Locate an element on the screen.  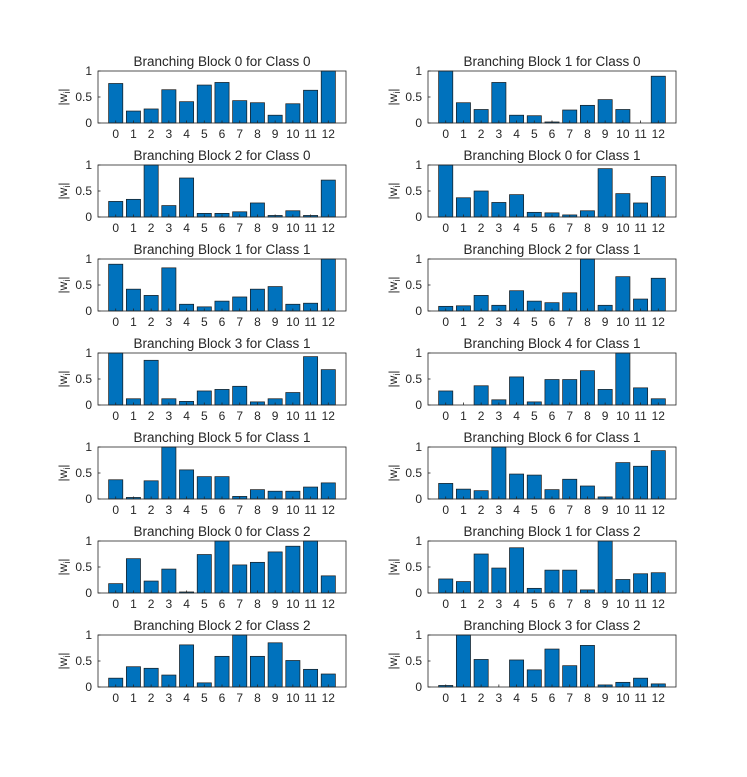
subplot-title: Branching Block 1 for Class 2 is located at coordinates (551, 531).